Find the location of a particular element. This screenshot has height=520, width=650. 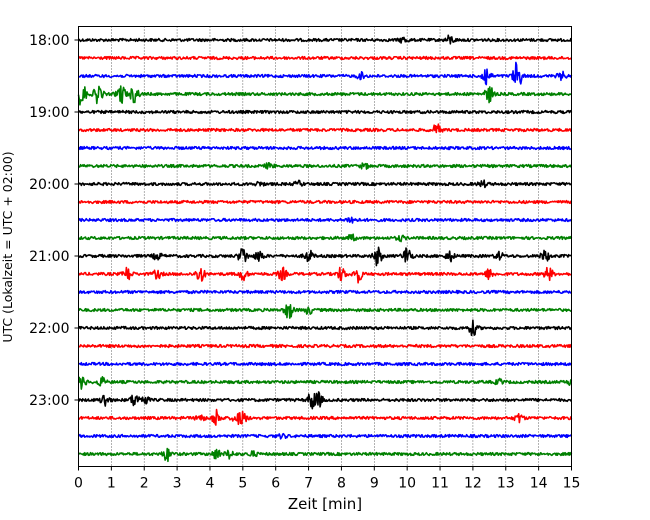

trace-2030 is located at coordinates (325, 220).